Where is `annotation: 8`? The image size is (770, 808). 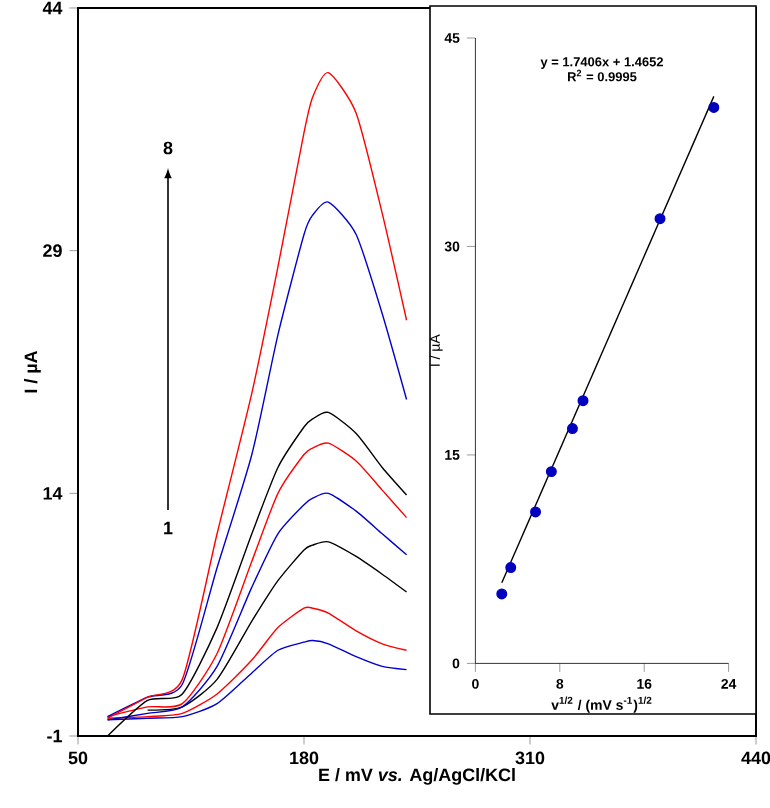 annotation: 8 is located at coordinates (168, 148).